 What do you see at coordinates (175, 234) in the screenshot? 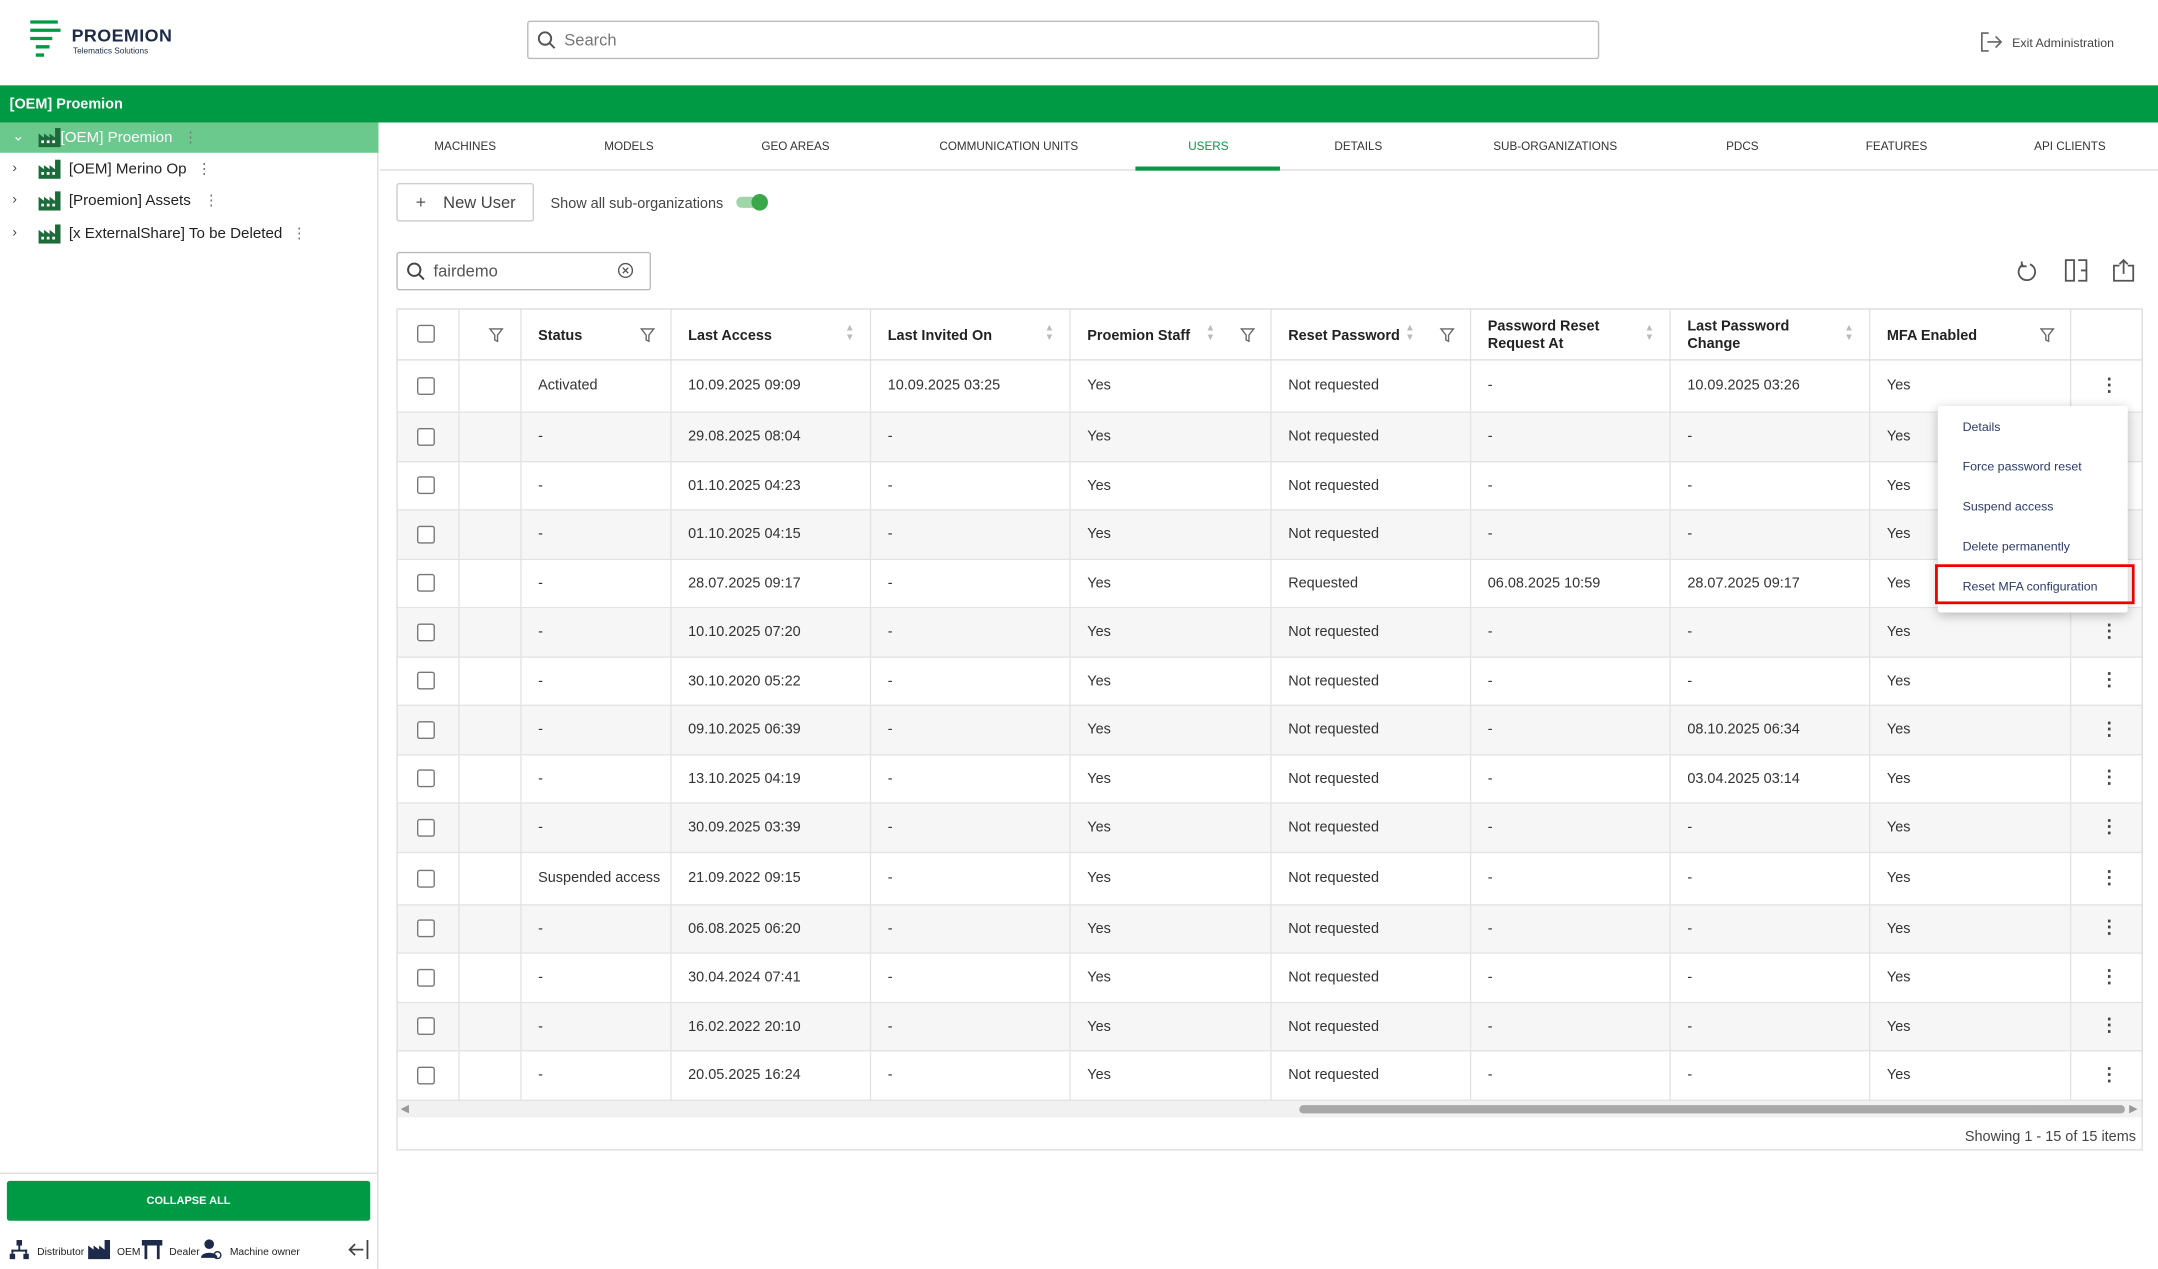
I see `tree-label: [x ExternalShare] To be Deleted` at bounding box center [175, 234].